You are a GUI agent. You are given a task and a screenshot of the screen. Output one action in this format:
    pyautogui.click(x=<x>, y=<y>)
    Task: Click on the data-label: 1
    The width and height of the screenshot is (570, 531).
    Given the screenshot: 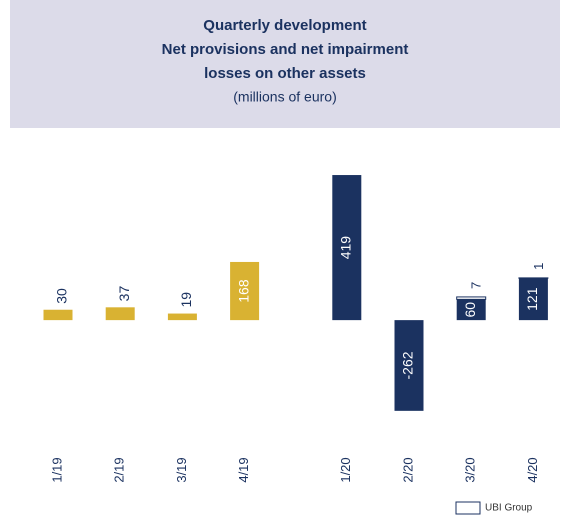 What is the action you would take?
    pyautogui.click(x=538, y=266)
    